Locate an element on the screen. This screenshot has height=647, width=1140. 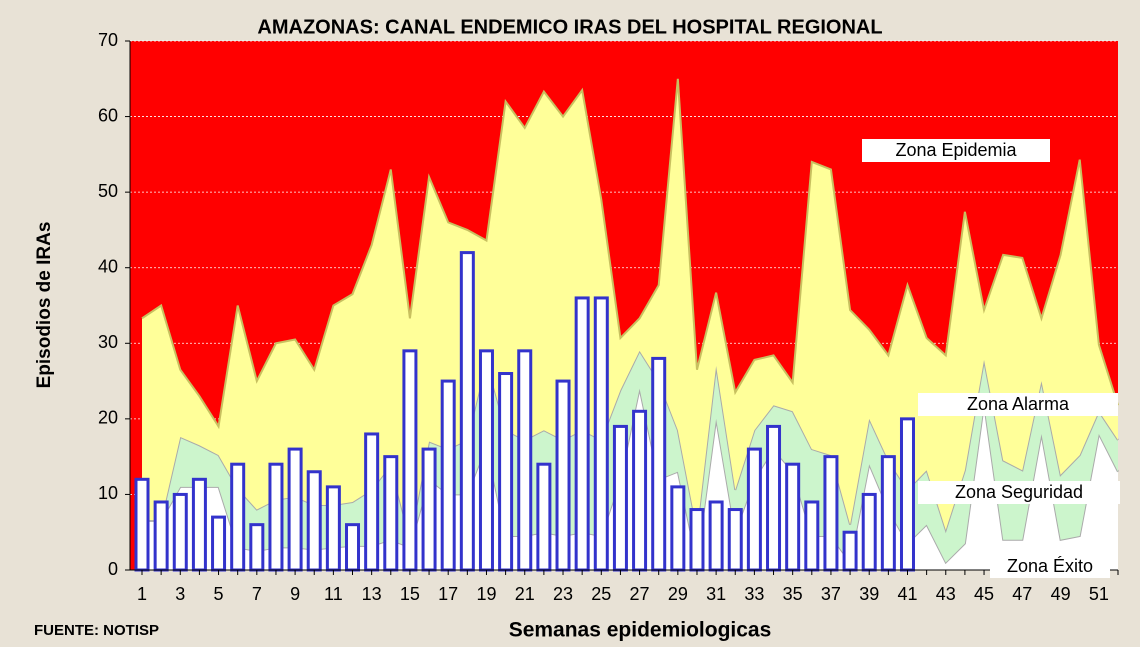
x-tick-label: 27 is located at coordinates (640, 594).